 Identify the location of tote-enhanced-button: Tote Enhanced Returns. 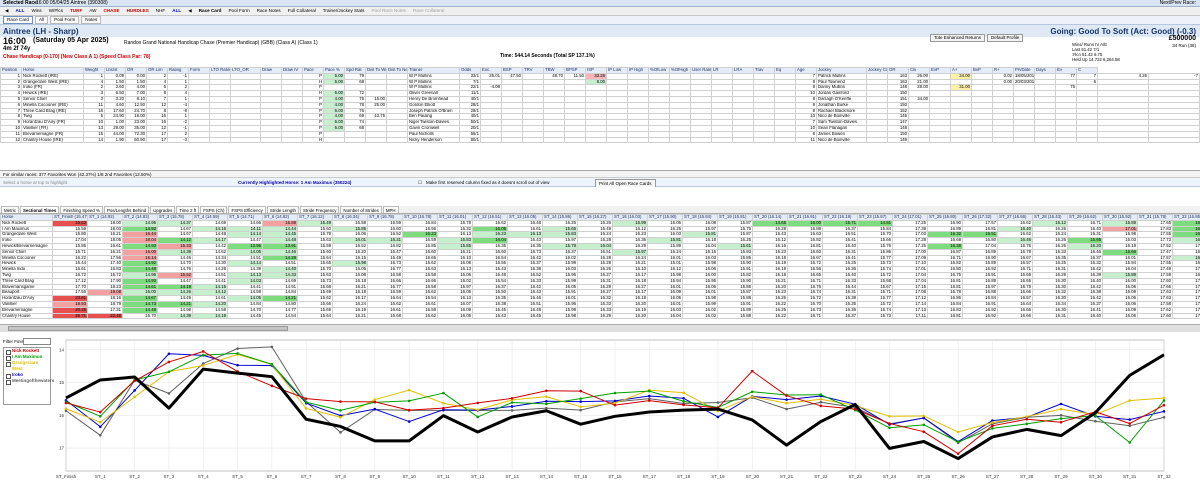
(958, 38).